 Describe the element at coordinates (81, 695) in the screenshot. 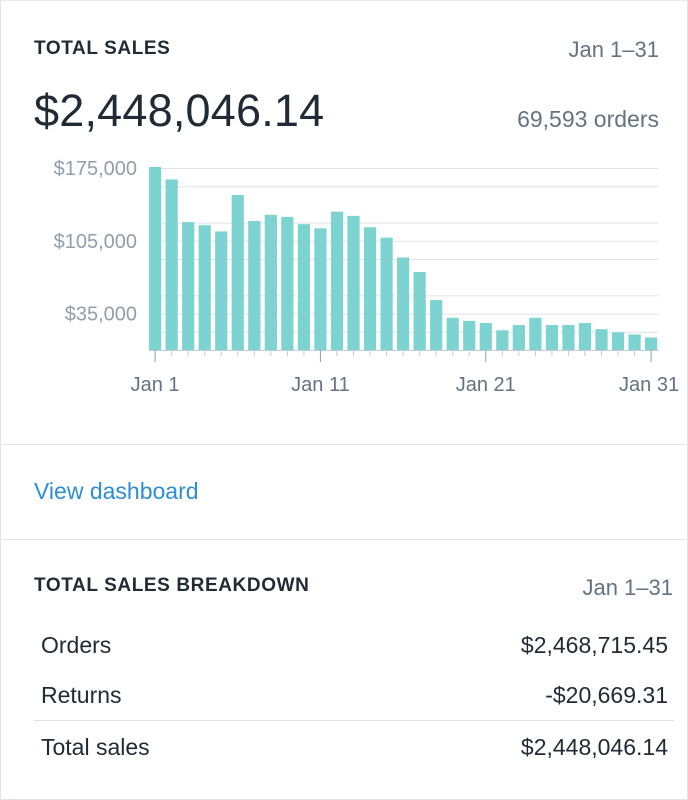

I see `row-label: Returns` at that location.